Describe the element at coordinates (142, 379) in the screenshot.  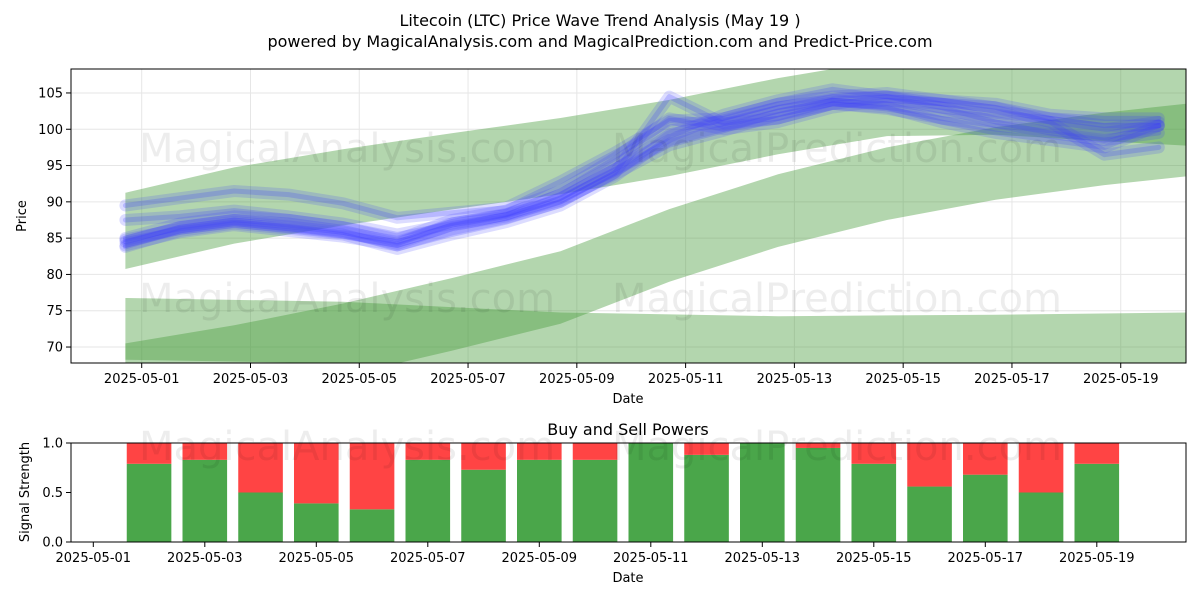
I see `price-xtick-label: 2025-05-01` at that location.